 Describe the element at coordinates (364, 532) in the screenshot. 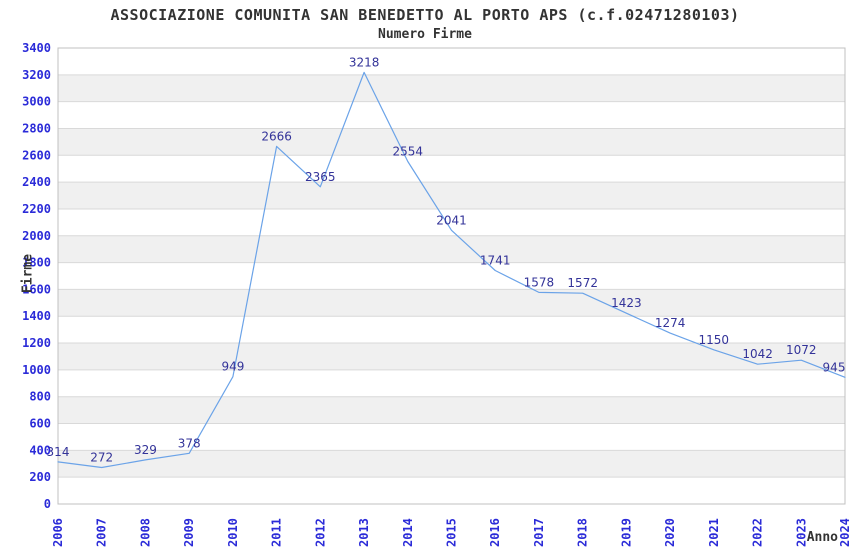

I see `x-tick-label: 2013` at that location.